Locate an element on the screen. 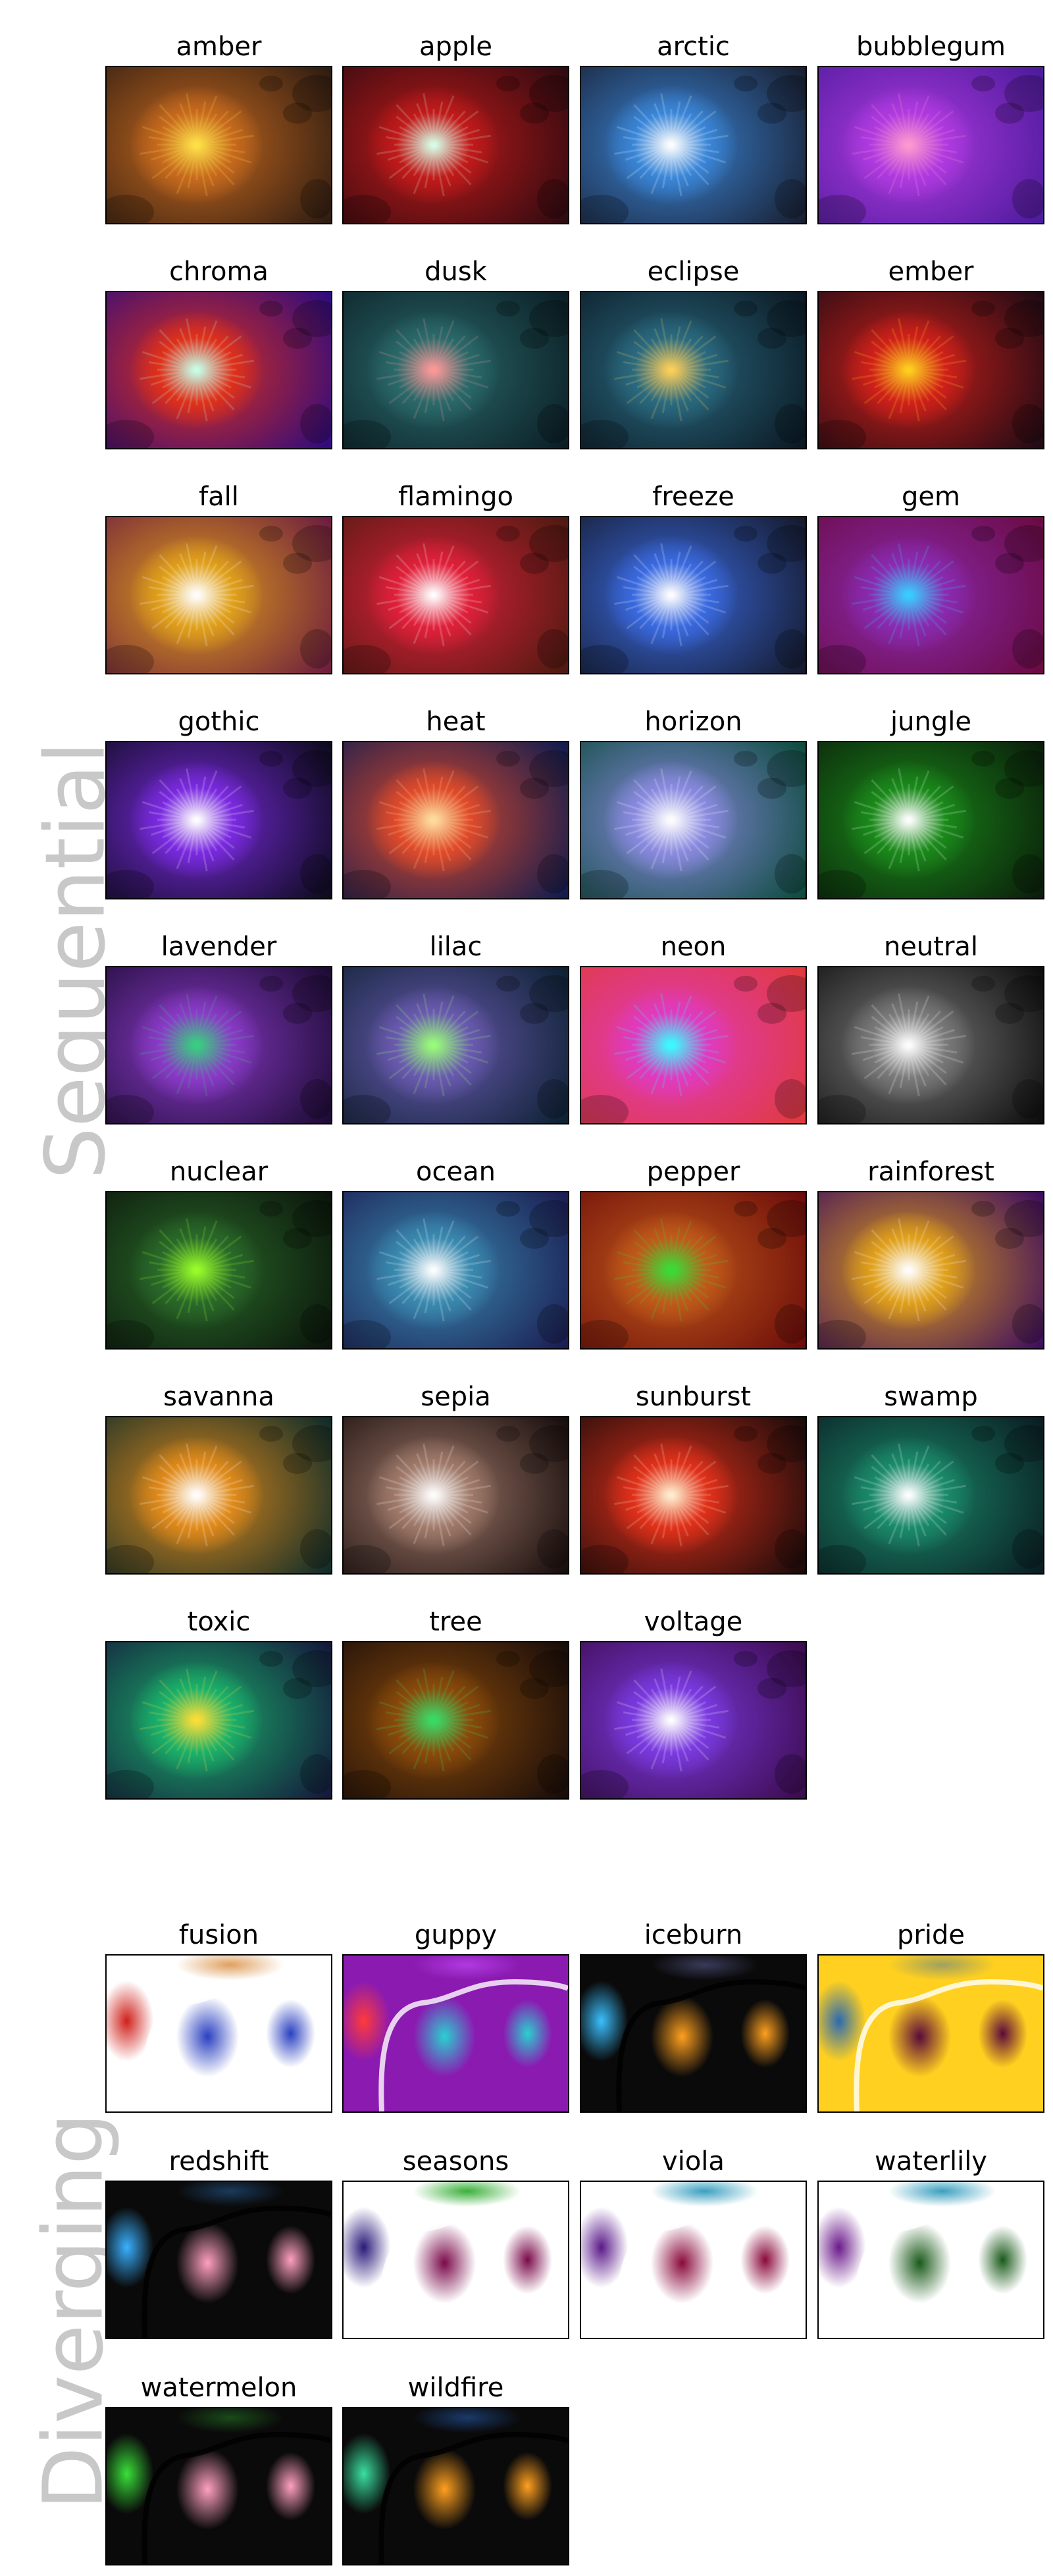 This screenshot has height=2576, width=1053. colormap-cell-viola: viola is located at coordinates (693, 2242).